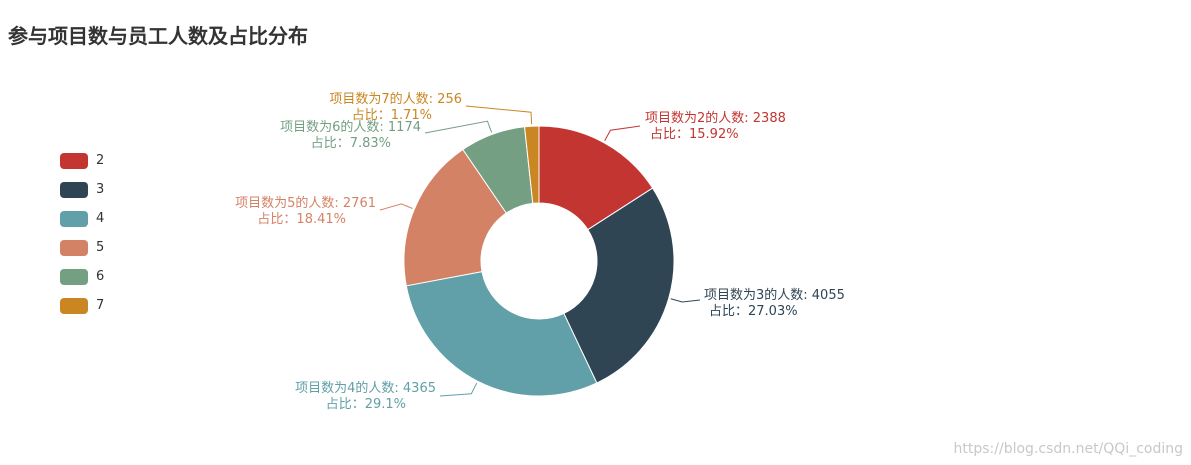 This screenshot has height=465, width=1191. Describe the element at coordinates (350, 127) in the screenshot. I see `slice-count-label: 项目数为6的人数: 1174` at that location.